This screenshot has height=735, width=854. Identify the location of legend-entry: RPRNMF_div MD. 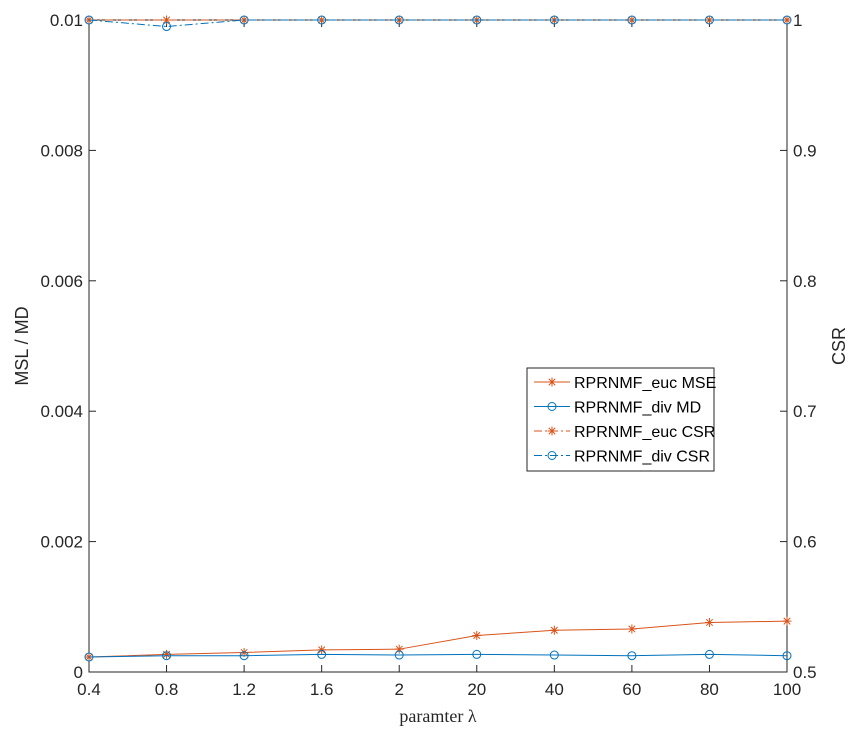
(637, 408).